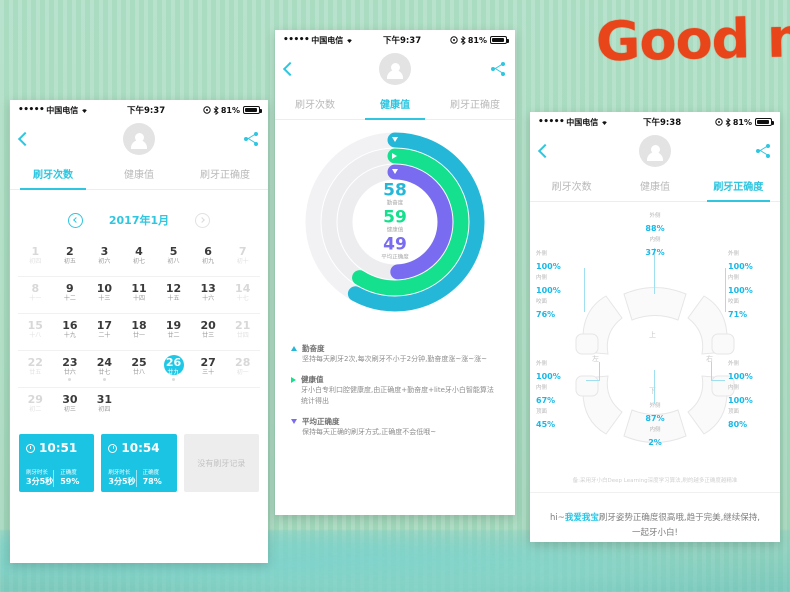  I want to click on calendar-day-cell: 5 初八, so click(173, 258).